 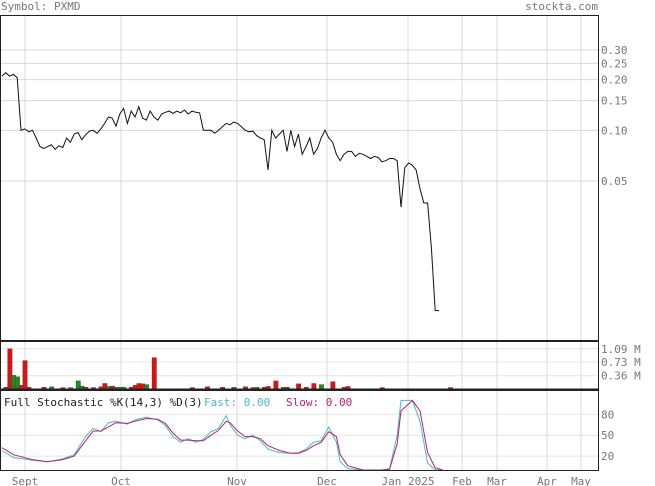 I want to click on month-label: Sept, so click(x=25, y=480).